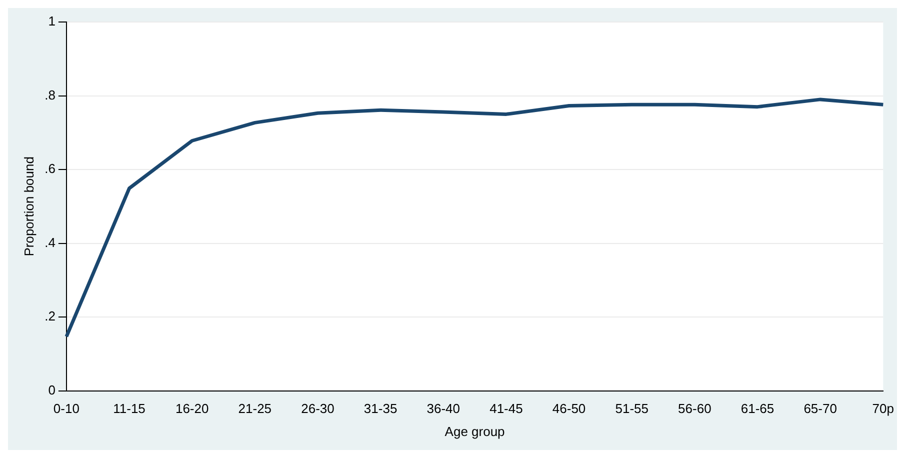  What do you see at coordinates (381, 408) in the screenshot?
I see `x-tick-label: 31-35` at bounding box center [381, 408].